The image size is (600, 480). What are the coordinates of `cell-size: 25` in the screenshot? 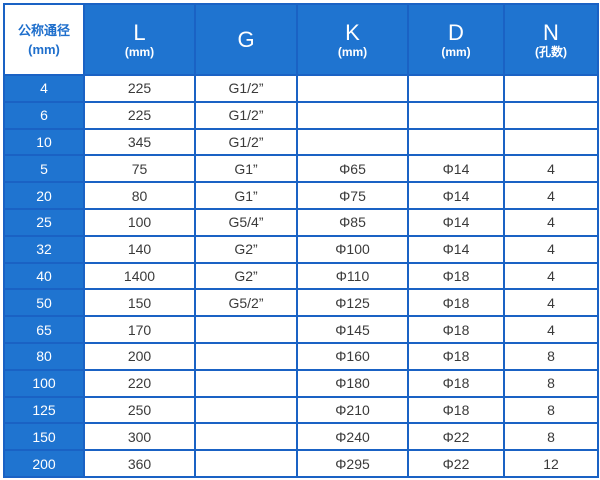 It's located at (44, 222).